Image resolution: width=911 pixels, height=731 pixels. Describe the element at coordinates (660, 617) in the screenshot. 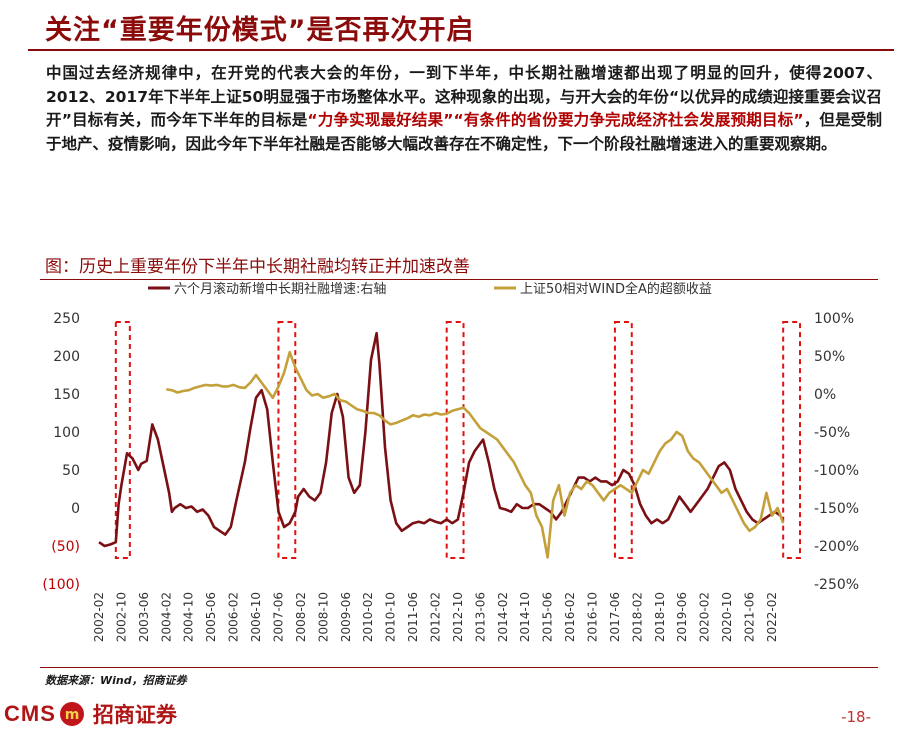

I see `x-tick-label: 2018-10` at that location.